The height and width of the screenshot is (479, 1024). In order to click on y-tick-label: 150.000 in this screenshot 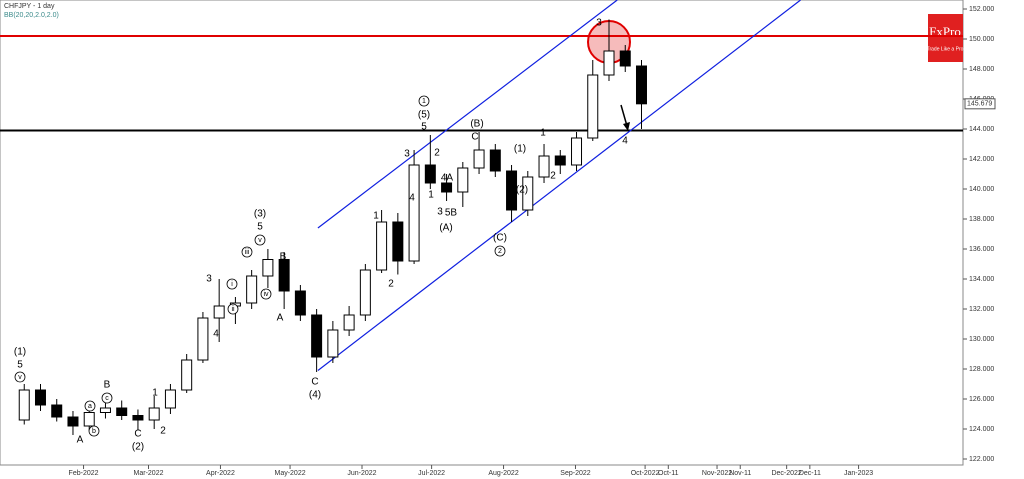, I will do `click(981, 39)`.